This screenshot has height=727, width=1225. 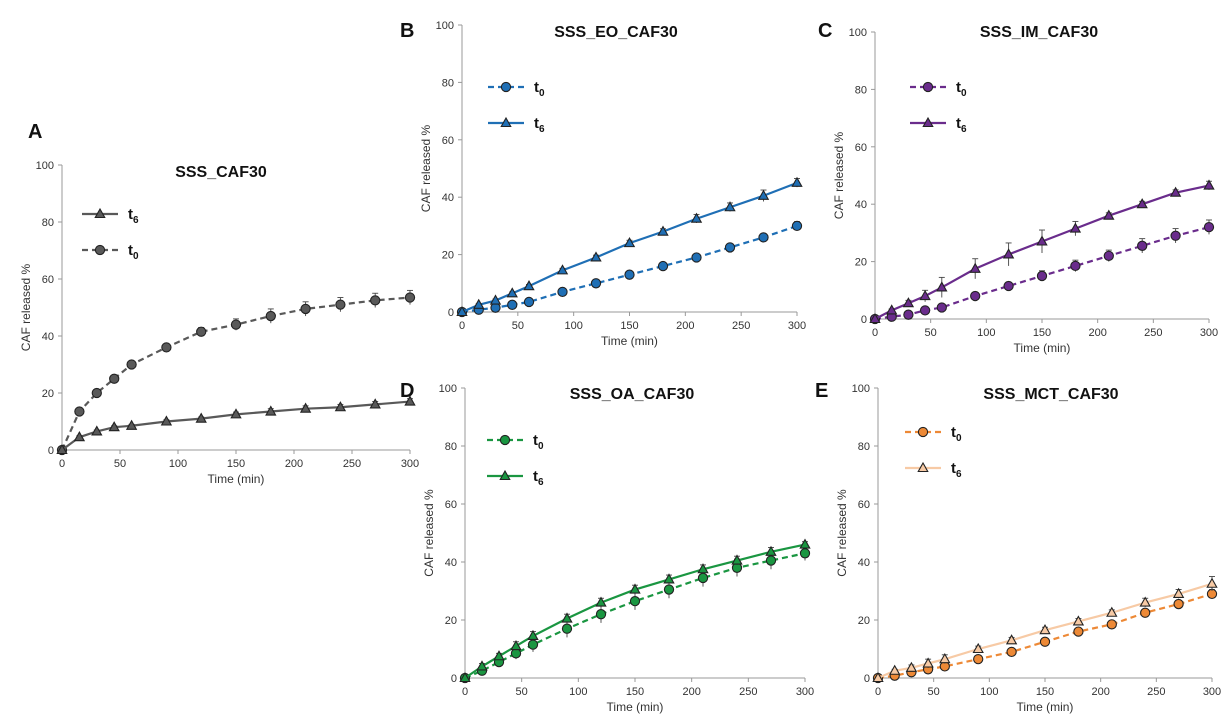 What do you see at coordinates (635, 616) in the screenshot?
I see `series-line` at bounding box center [635, 616].